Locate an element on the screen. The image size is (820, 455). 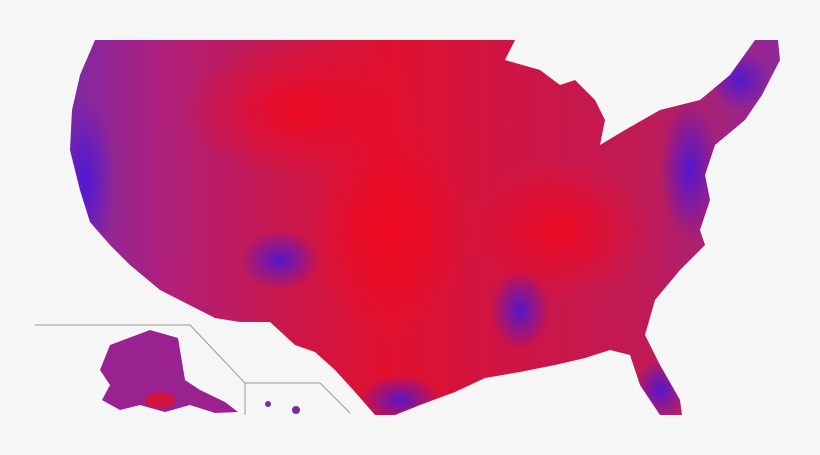
hawaii is located at coordinates (282, 407).